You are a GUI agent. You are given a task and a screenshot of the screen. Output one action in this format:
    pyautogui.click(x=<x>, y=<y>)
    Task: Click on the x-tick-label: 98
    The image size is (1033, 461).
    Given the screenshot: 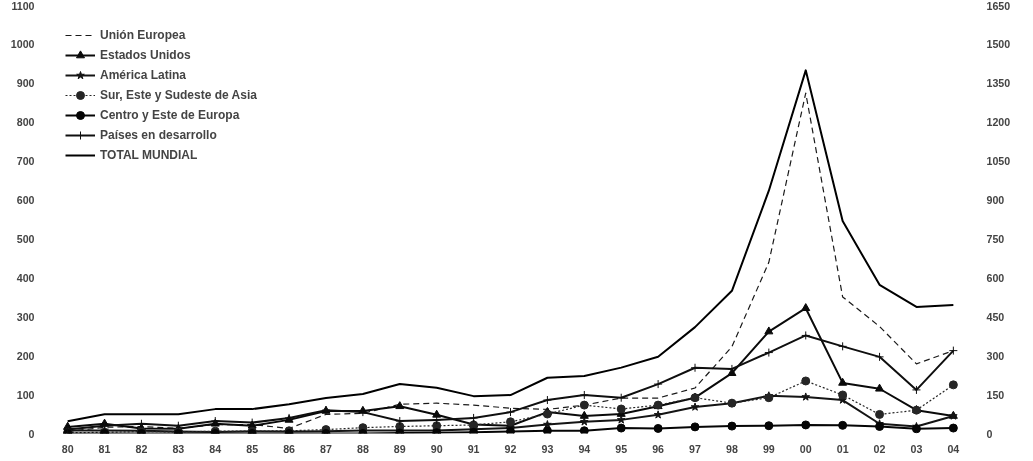 What is the action you would take?
    pyautogui.click(x=732, y=448)
    